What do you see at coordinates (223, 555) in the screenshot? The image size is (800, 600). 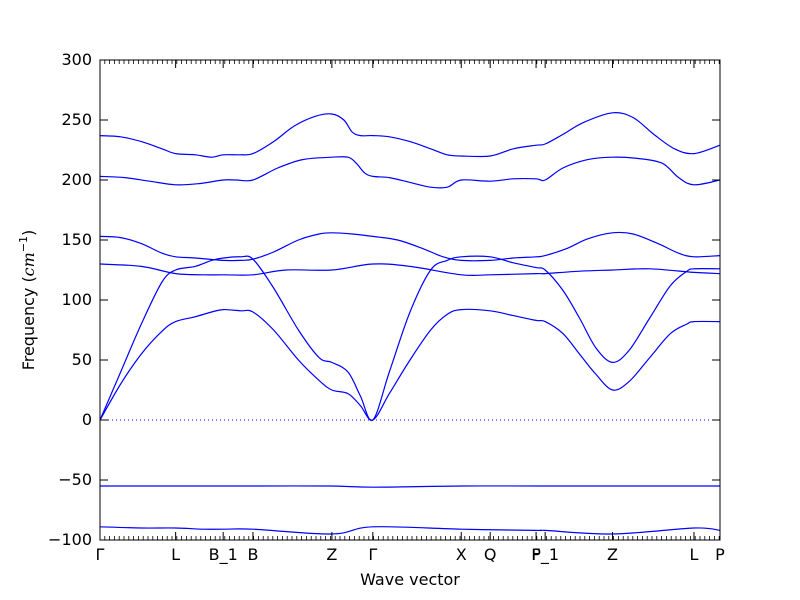 I see `x-tick-label: B_1` at bounding box center [223, 555].